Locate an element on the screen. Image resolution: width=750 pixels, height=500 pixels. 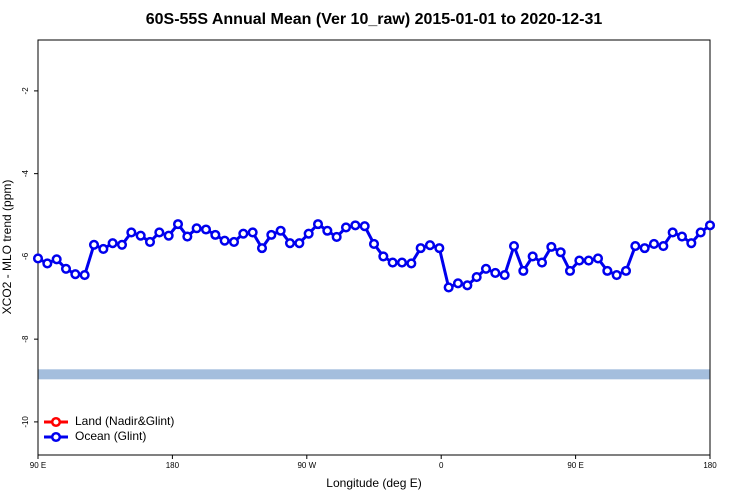
y-tick-label: -8 is located at coordinates (25, 339).